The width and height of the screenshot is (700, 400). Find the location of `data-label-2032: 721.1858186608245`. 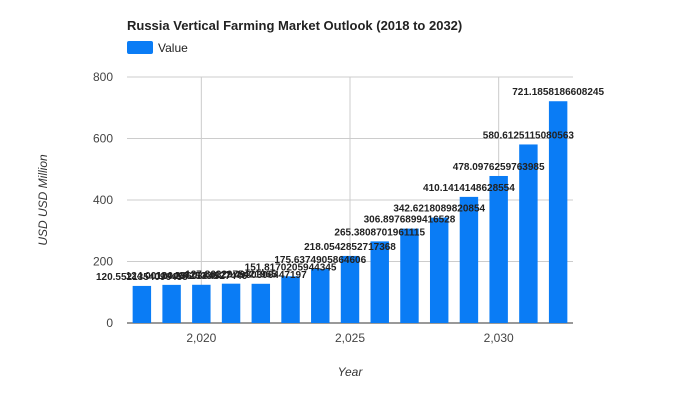

data-label-2032: 721.1858186608245 is located at coordinates (558, 92).